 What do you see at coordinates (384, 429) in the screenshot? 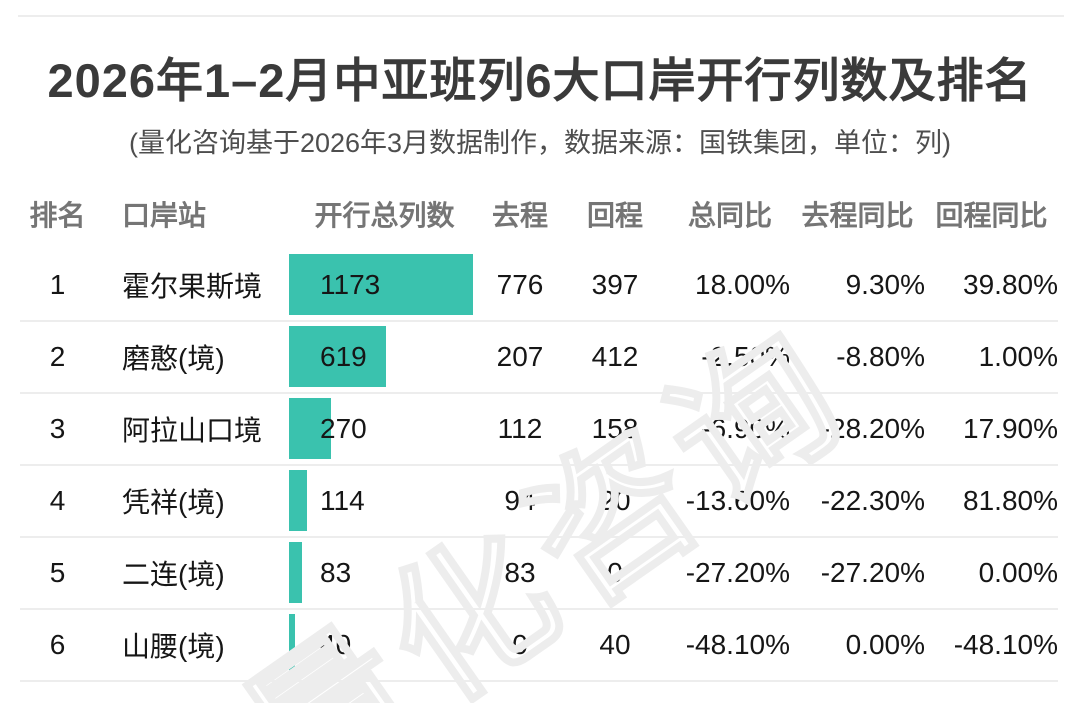
I see `total-bar-cell: 270` at bounding box center [384, 429].